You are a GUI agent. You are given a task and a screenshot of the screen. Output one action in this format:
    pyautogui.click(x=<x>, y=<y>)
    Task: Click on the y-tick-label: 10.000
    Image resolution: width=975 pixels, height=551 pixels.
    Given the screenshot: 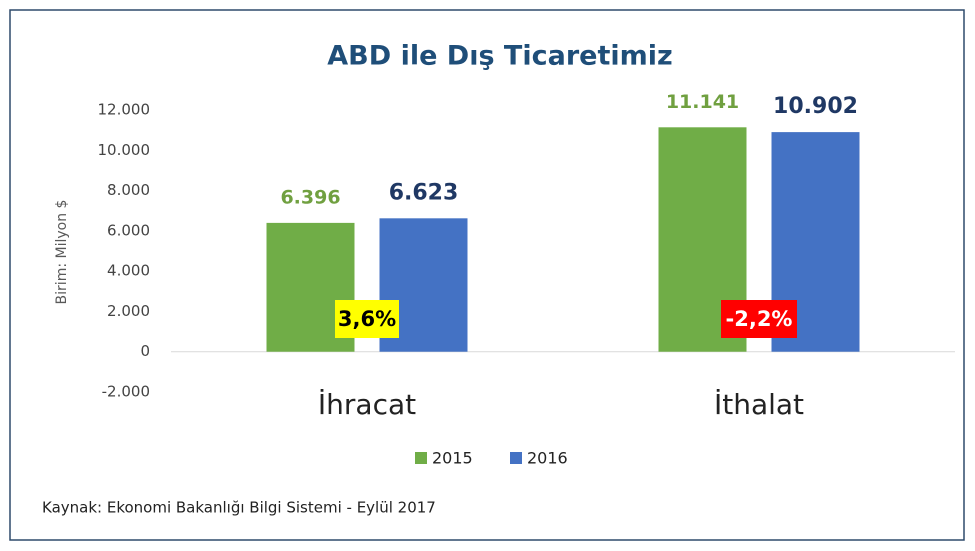 What is the action you would take?
    pyautogui.click(x=124, y=150)
    